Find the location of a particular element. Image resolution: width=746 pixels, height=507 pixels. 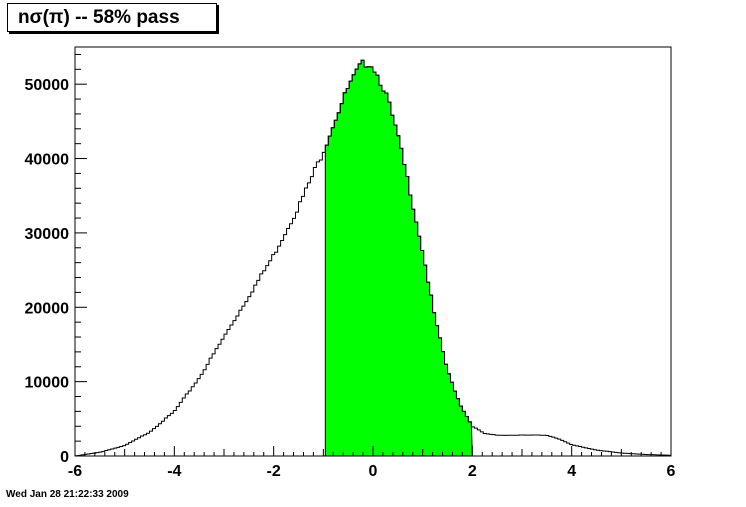

timestamp: Wed Jan 28 21:22:33 2009 is located at coordinates (67, 494).